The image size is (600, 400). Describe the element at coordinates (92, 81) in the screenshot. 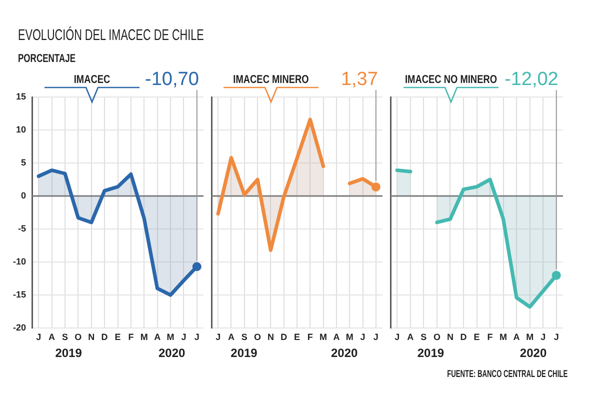

I see `text: IMACEC` at that location.